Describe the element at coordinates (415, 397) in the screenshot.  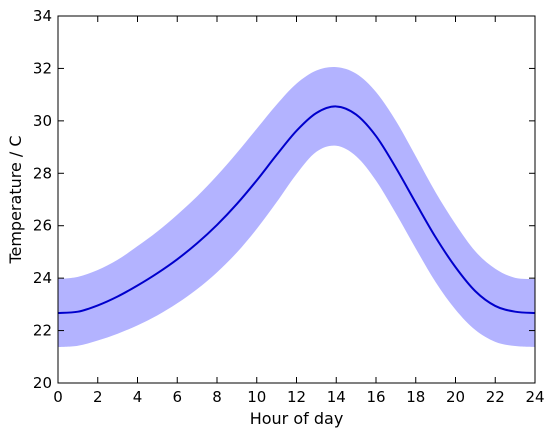
I see `x-tick-label: 18` at that location.